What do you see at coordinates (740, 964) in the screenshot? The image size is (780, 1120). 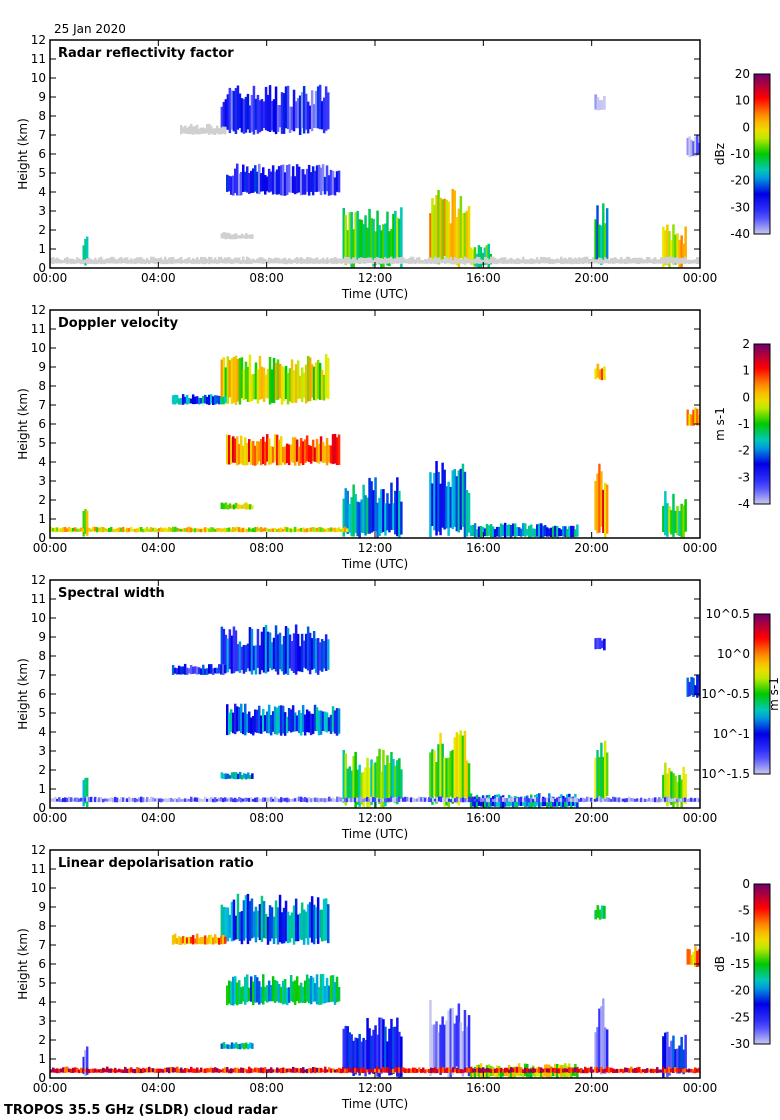 I see `colorbar-tick-label: -15` at bounding box center [740, 964].